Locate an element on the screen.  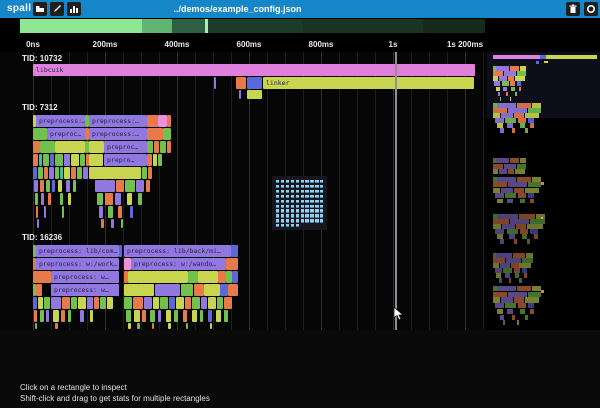
open-file-button is located at coordinates (40, 9).